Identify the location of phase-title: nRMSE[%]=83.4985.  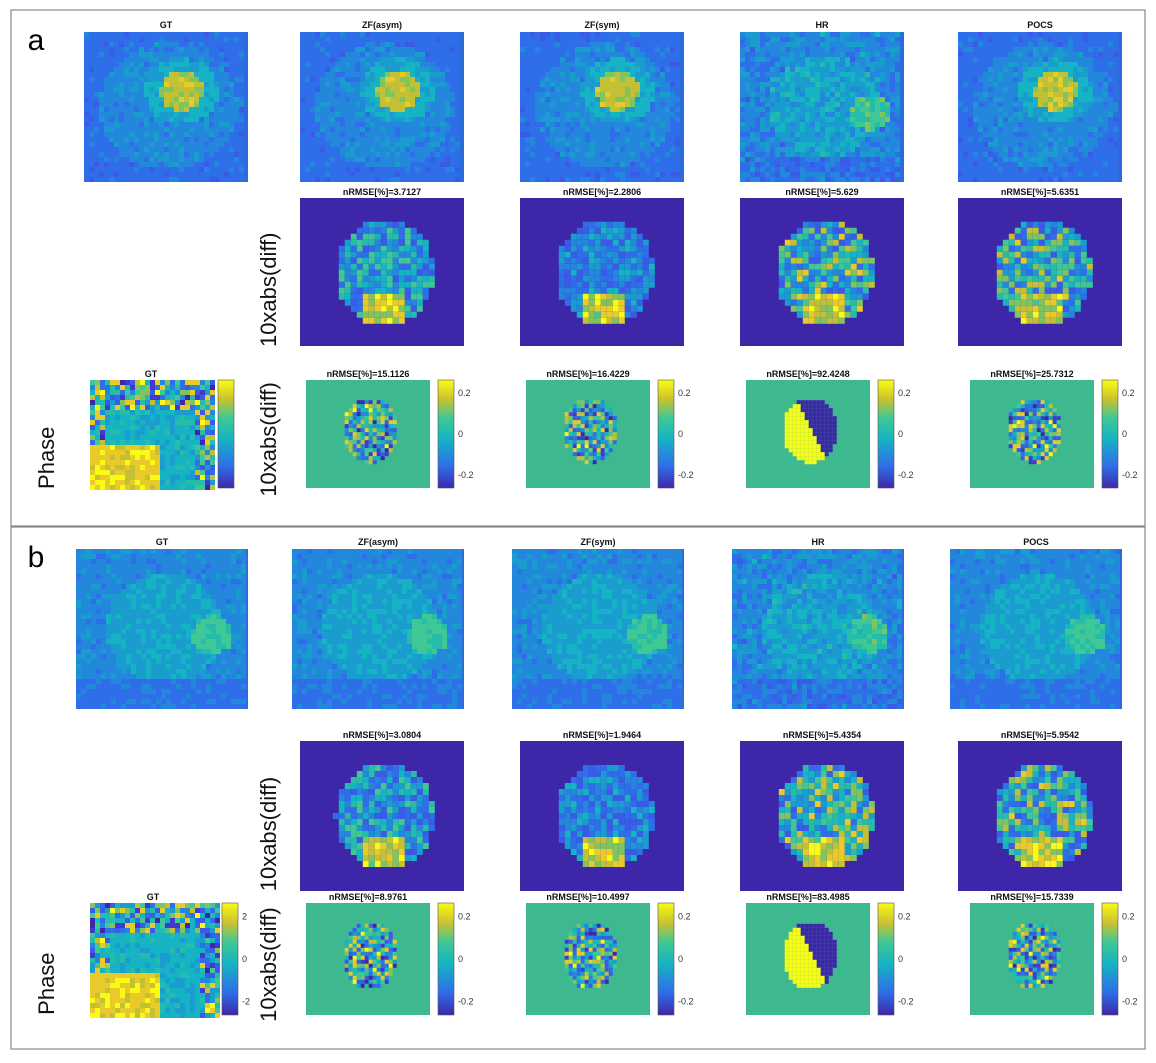
(807, 897).